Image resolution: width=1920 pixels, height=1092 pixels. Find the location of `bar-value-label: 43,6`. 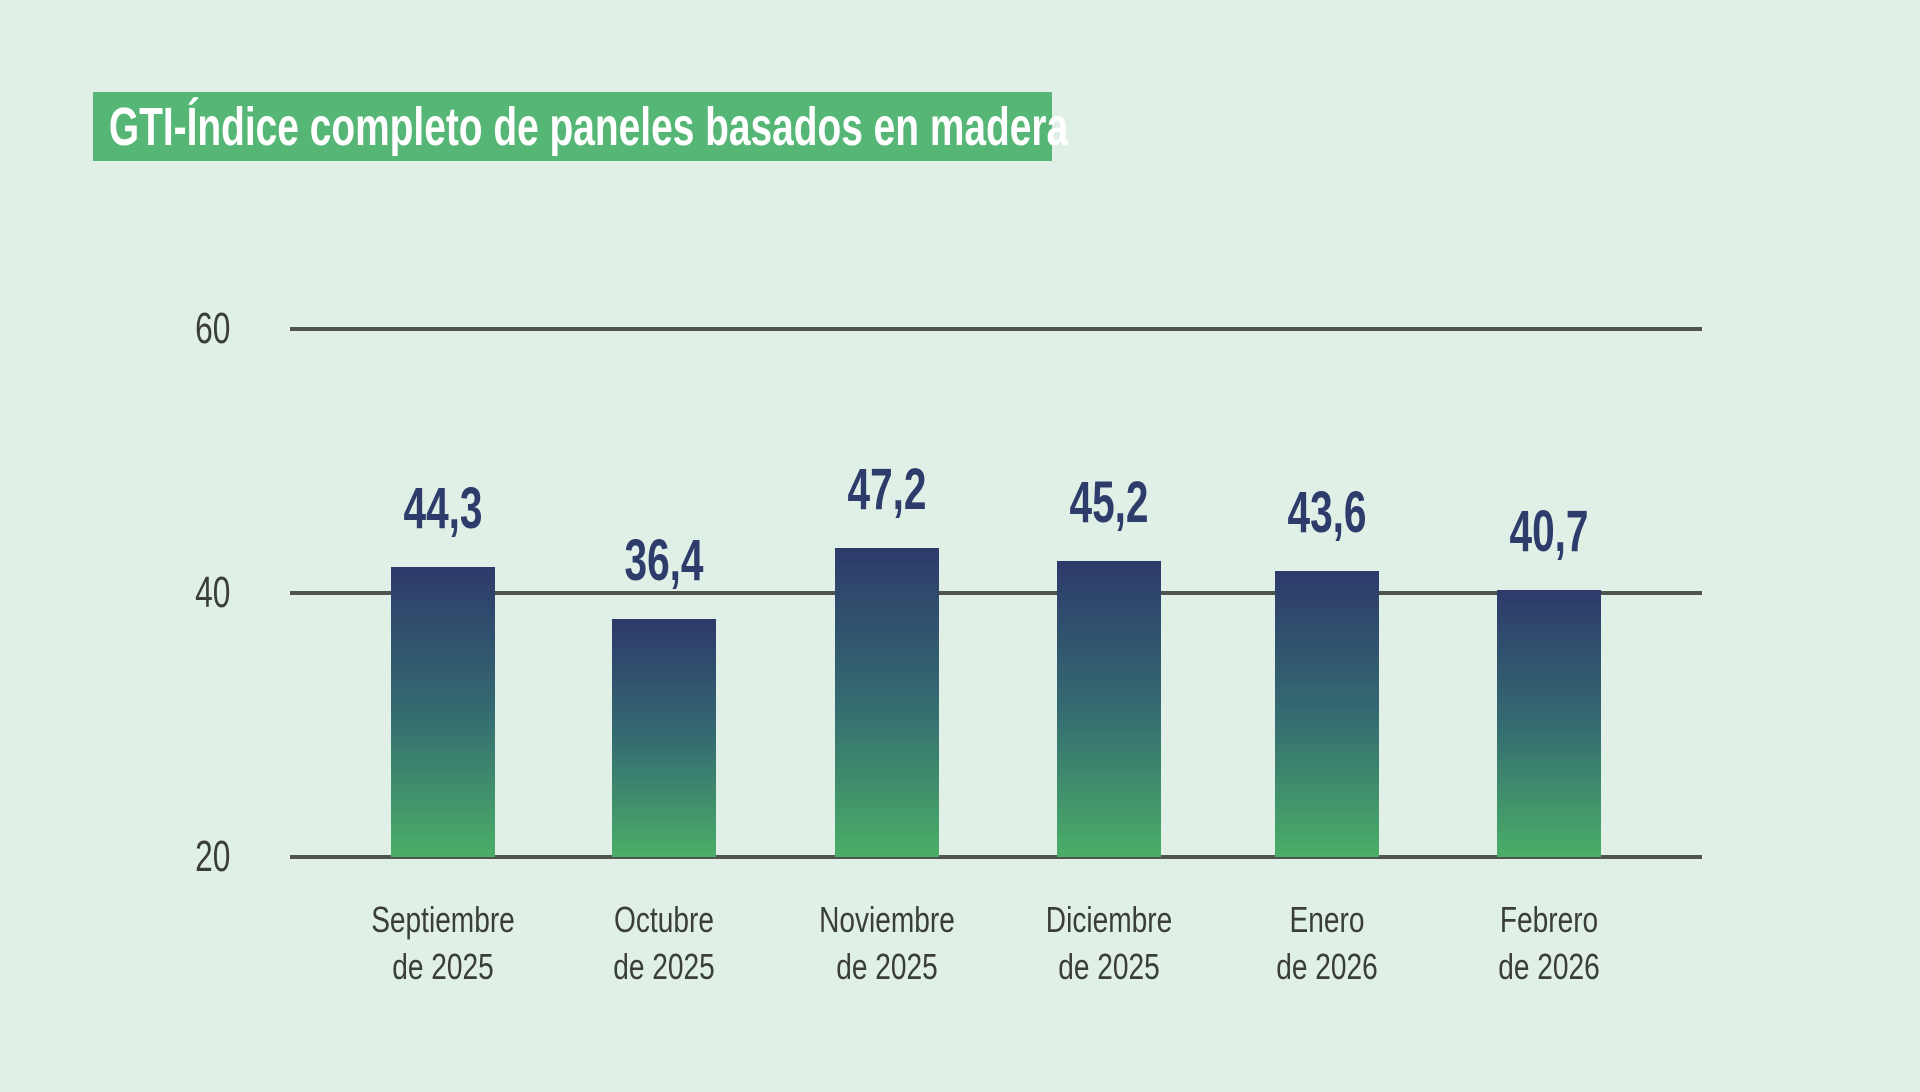

bar-value-label: 43,6 is located at coordinates (1327, 512).